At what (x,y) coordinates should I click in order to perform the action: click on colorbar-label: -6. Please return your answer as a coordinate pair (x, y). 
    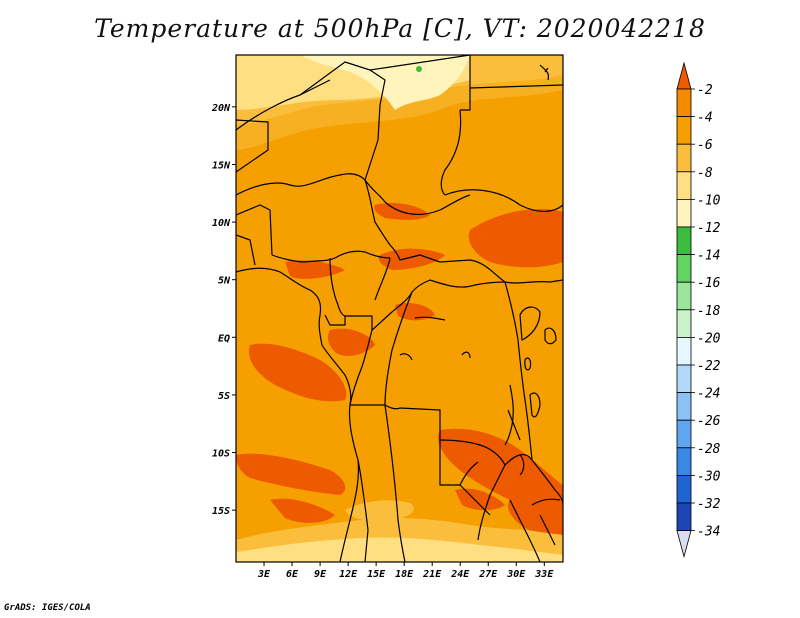
    Looking at the image, I should click on (705, 145).